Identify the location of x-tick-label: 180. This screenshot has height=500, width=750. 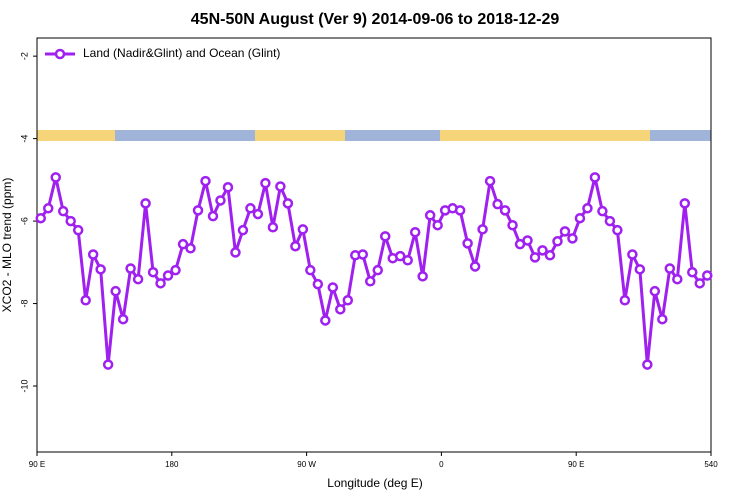
(172, 464).